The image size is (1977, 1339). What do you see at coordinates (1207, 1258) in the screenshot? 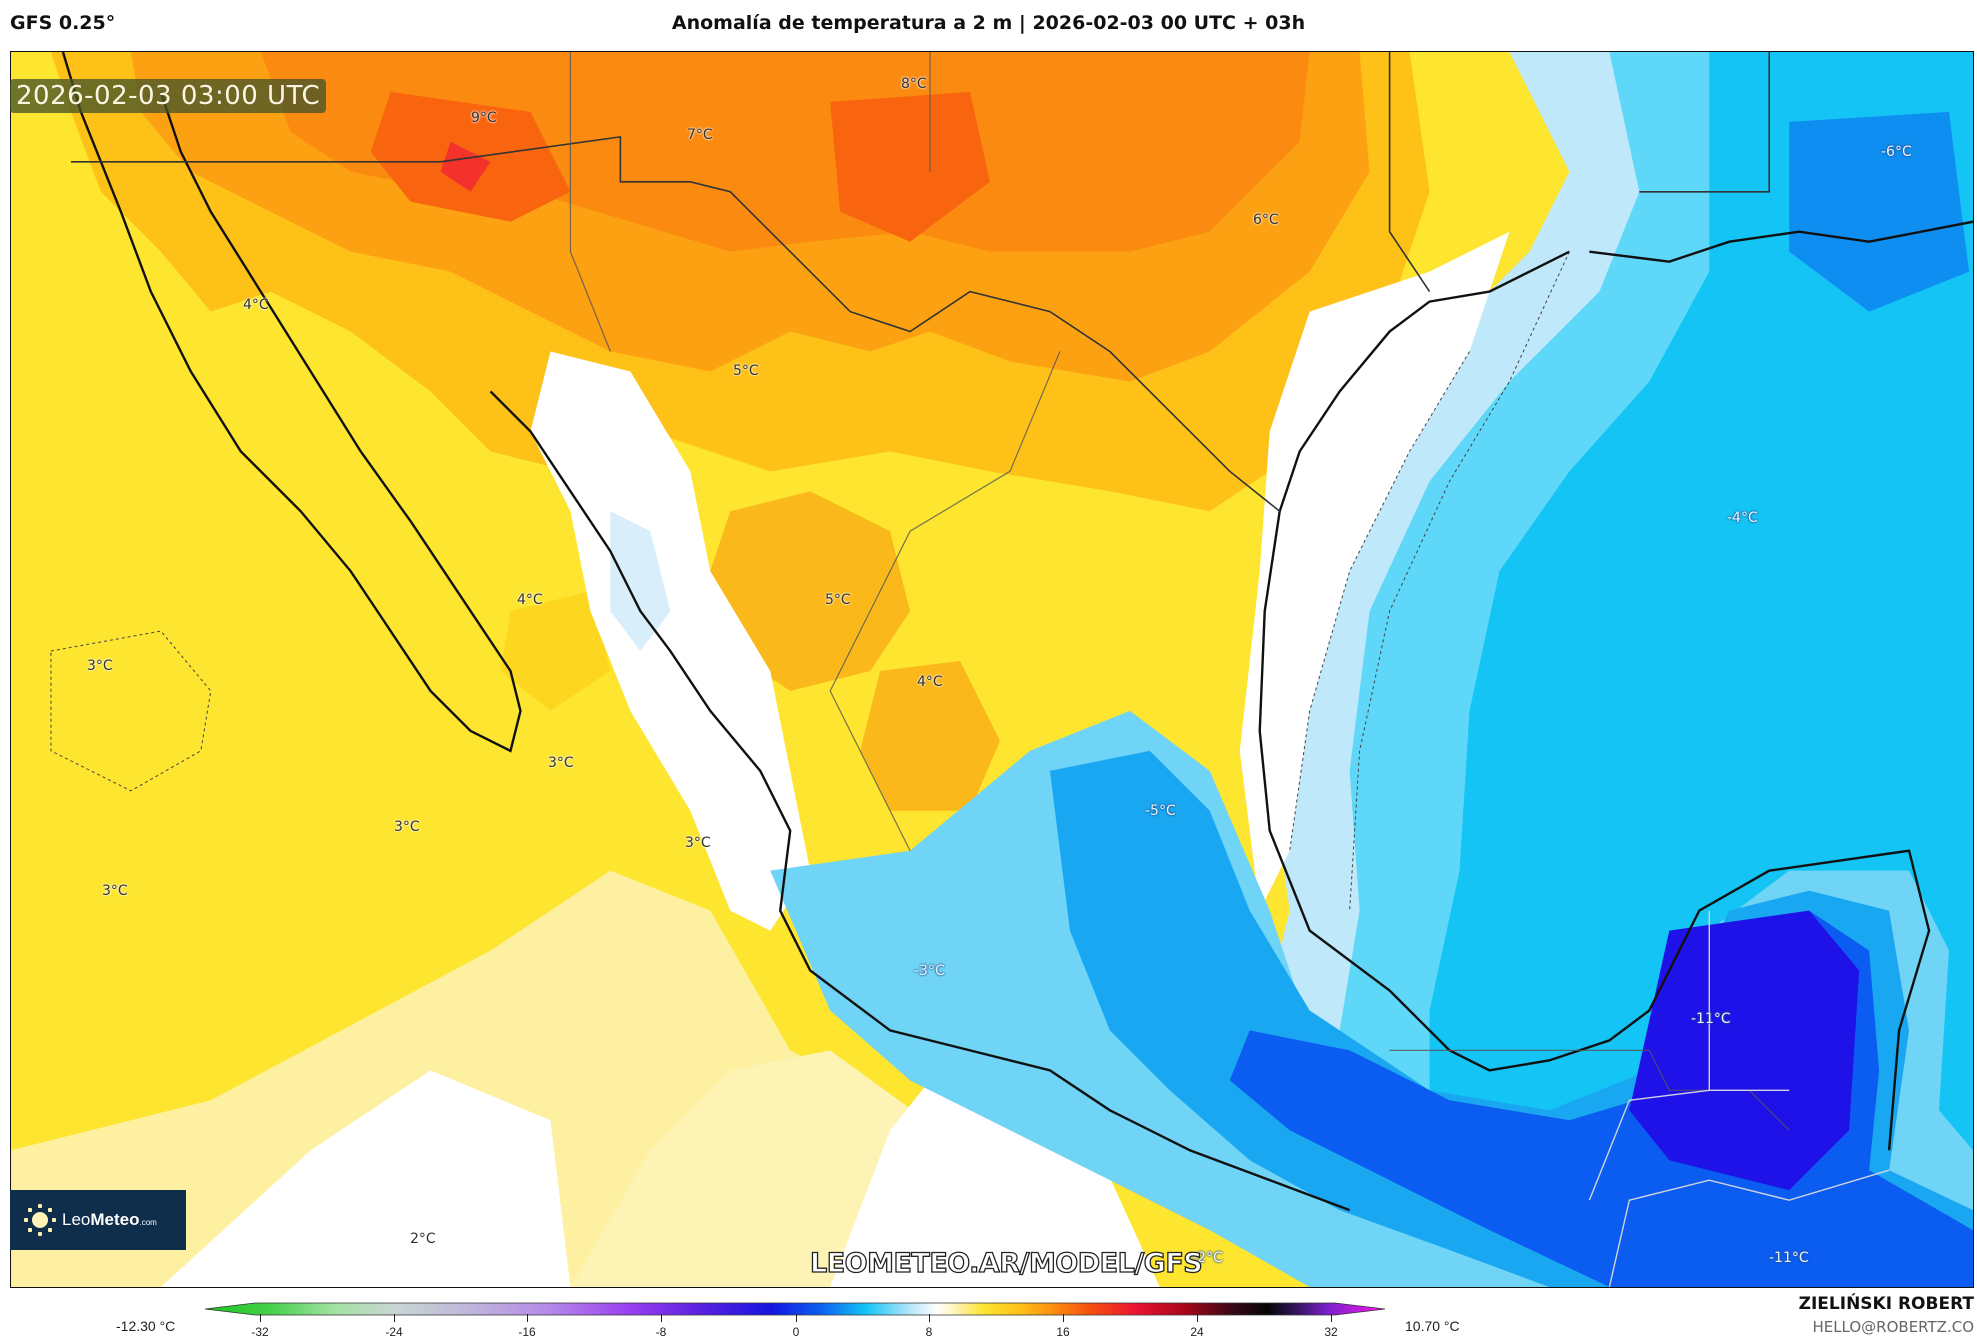
I see `contour-label: -2°C` at bounding box center [1207, 1258].